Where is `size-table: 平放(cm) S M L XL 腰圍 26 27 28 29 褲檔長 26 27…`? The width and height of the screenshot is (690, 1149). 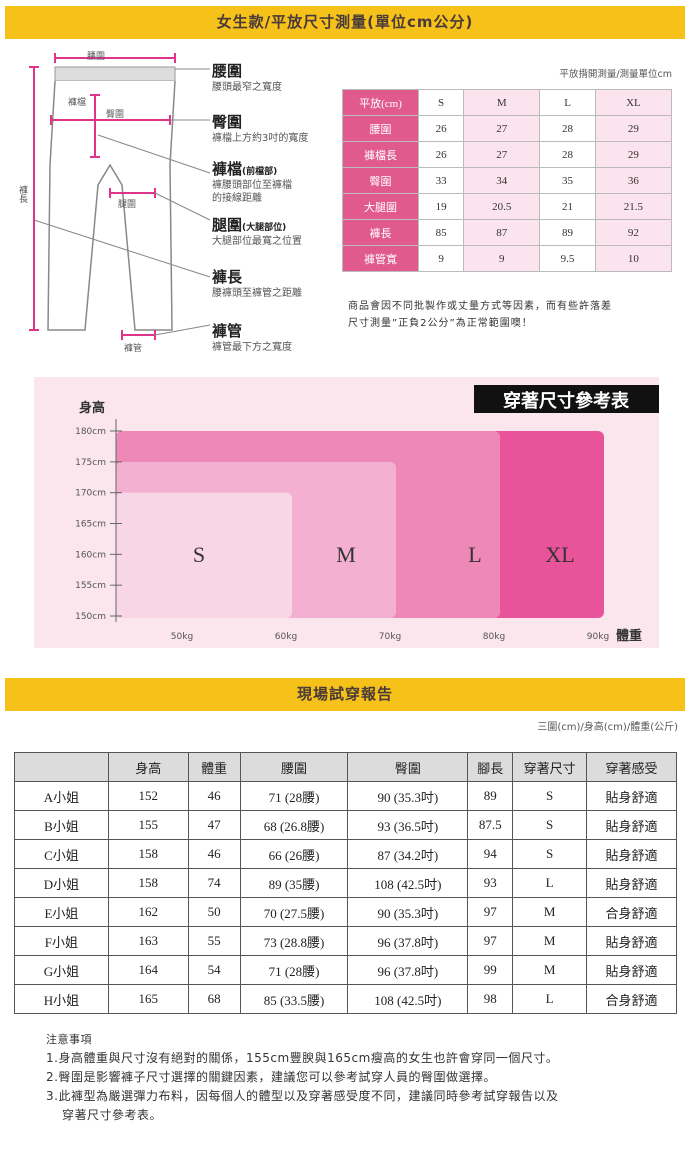 size-table: 平放(cm) S M L XL 腰圍 26 27 28 29 褲檔長 26 27… is located at coordinates (507, 180).